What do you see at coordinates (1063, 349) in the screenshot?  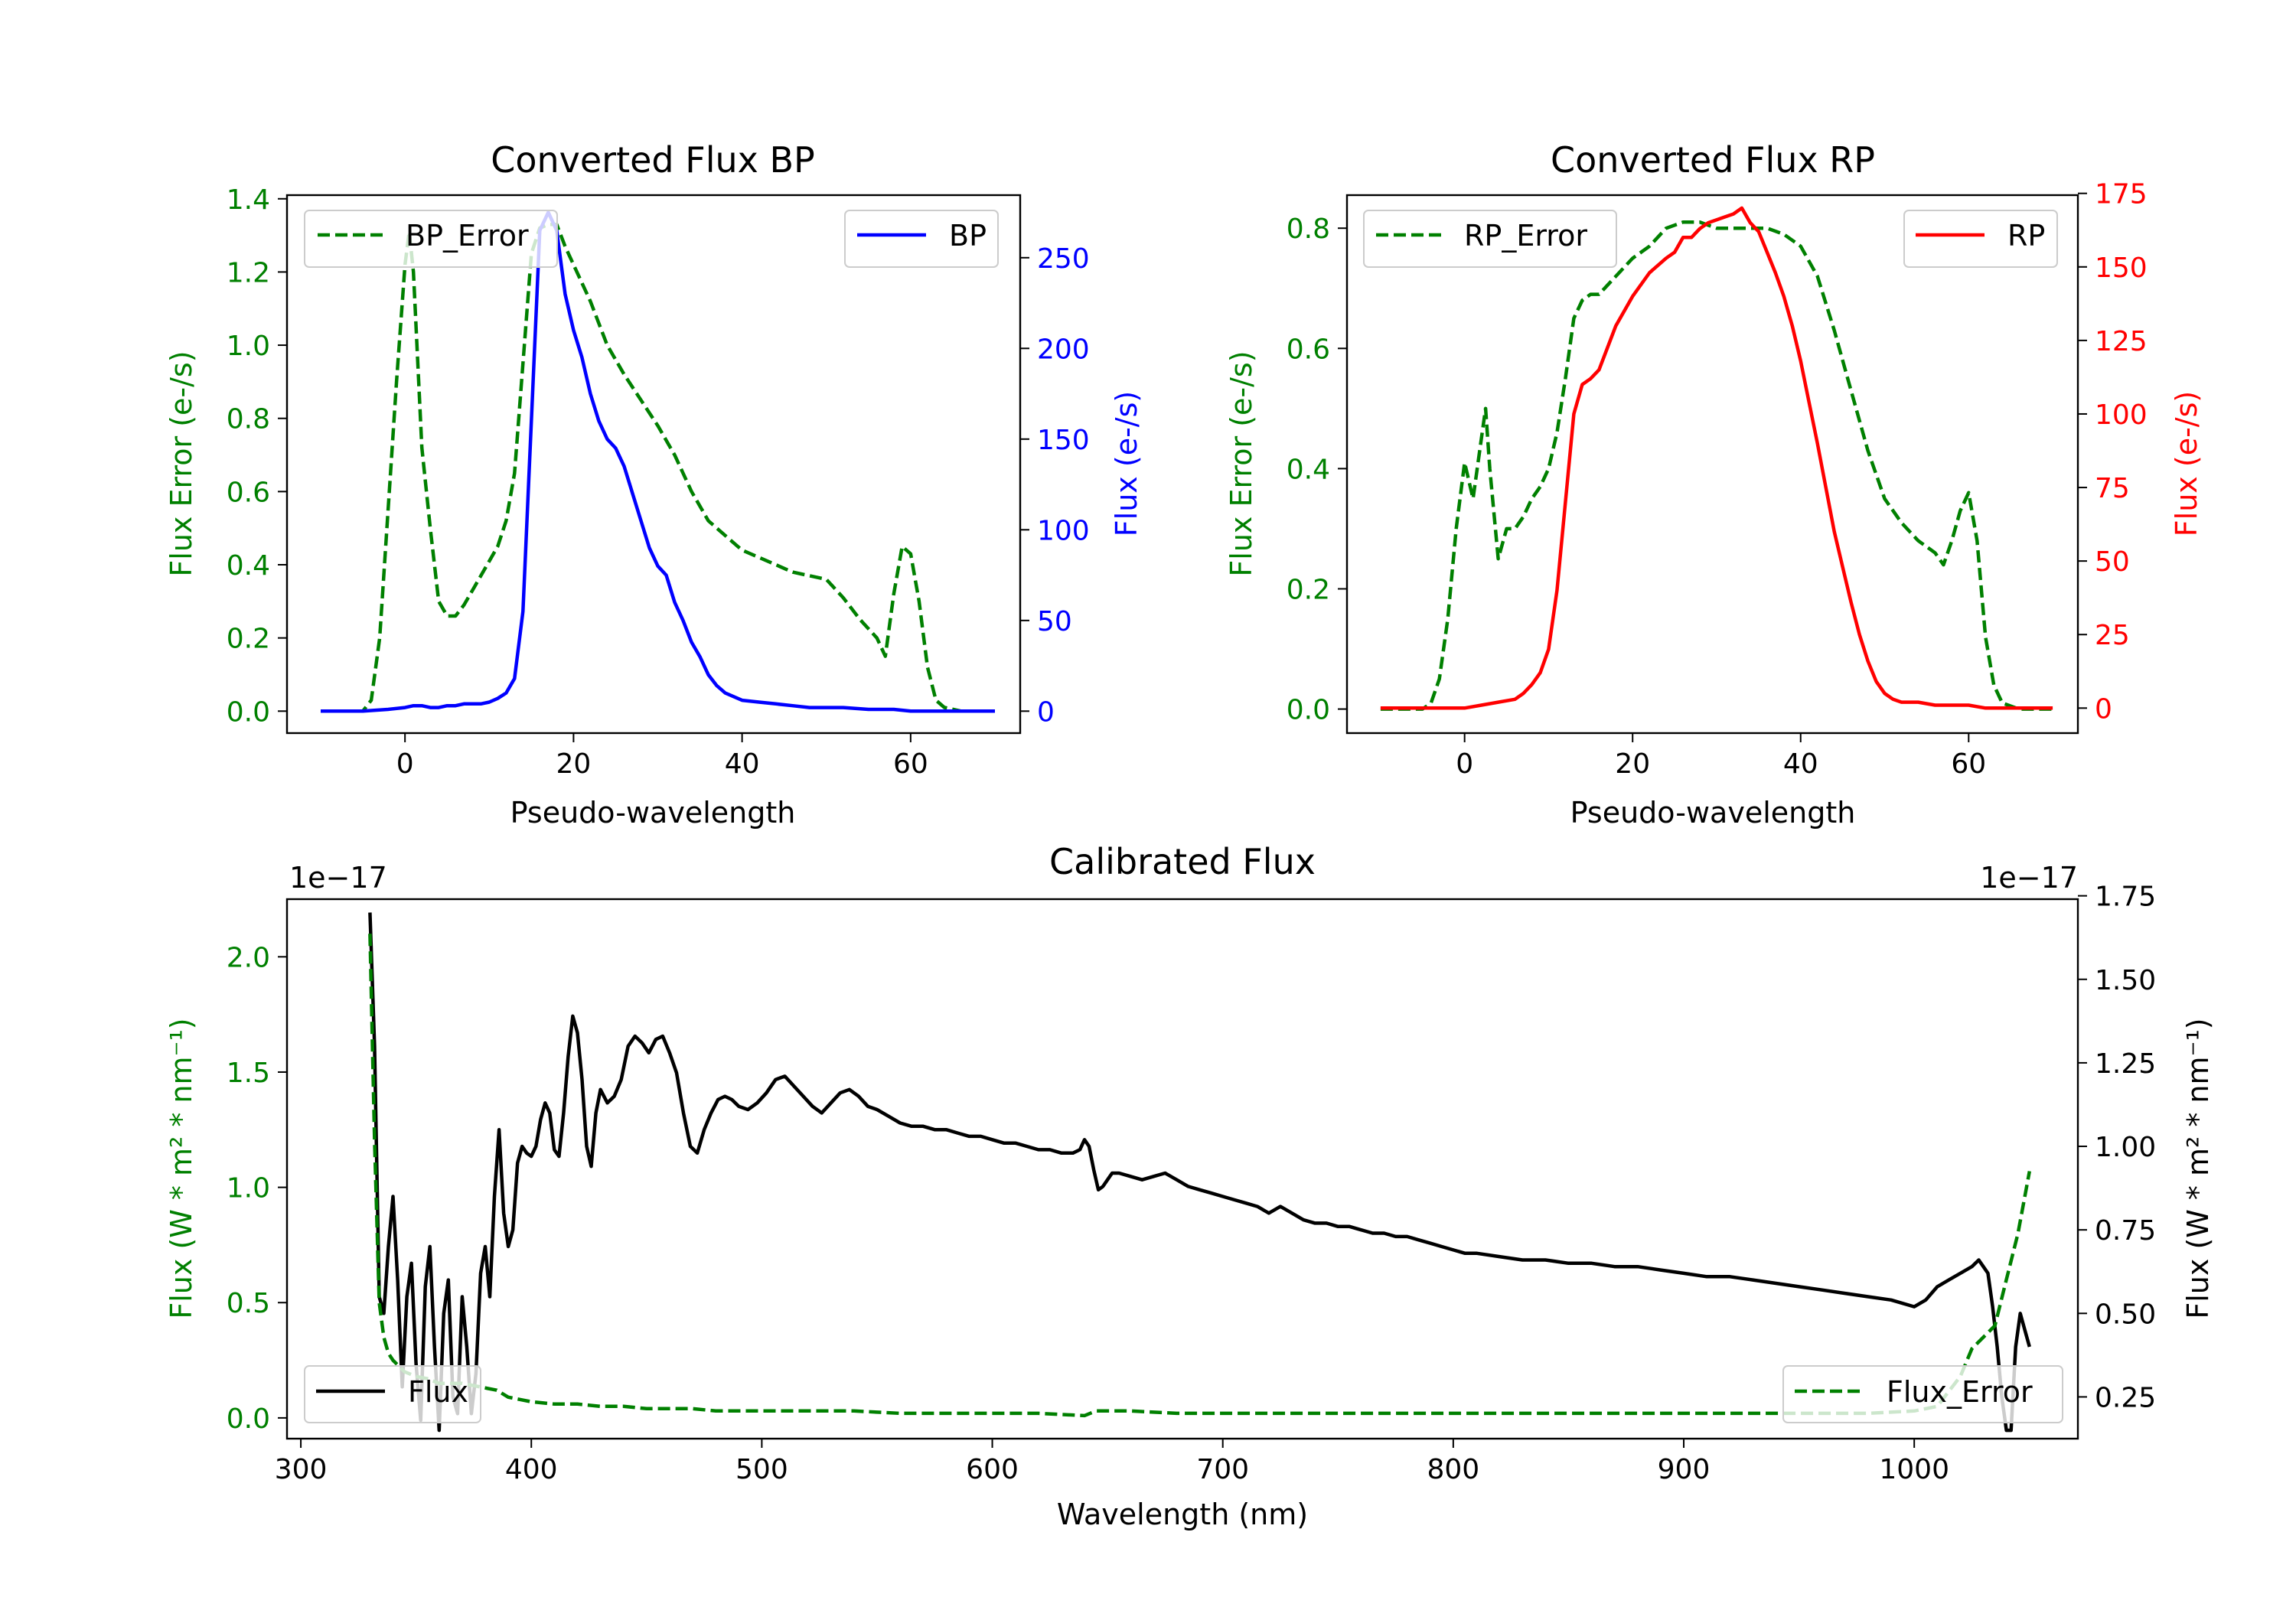 I see `bp-y-right-tick-label: 200` at bounding box center [1063, 349].